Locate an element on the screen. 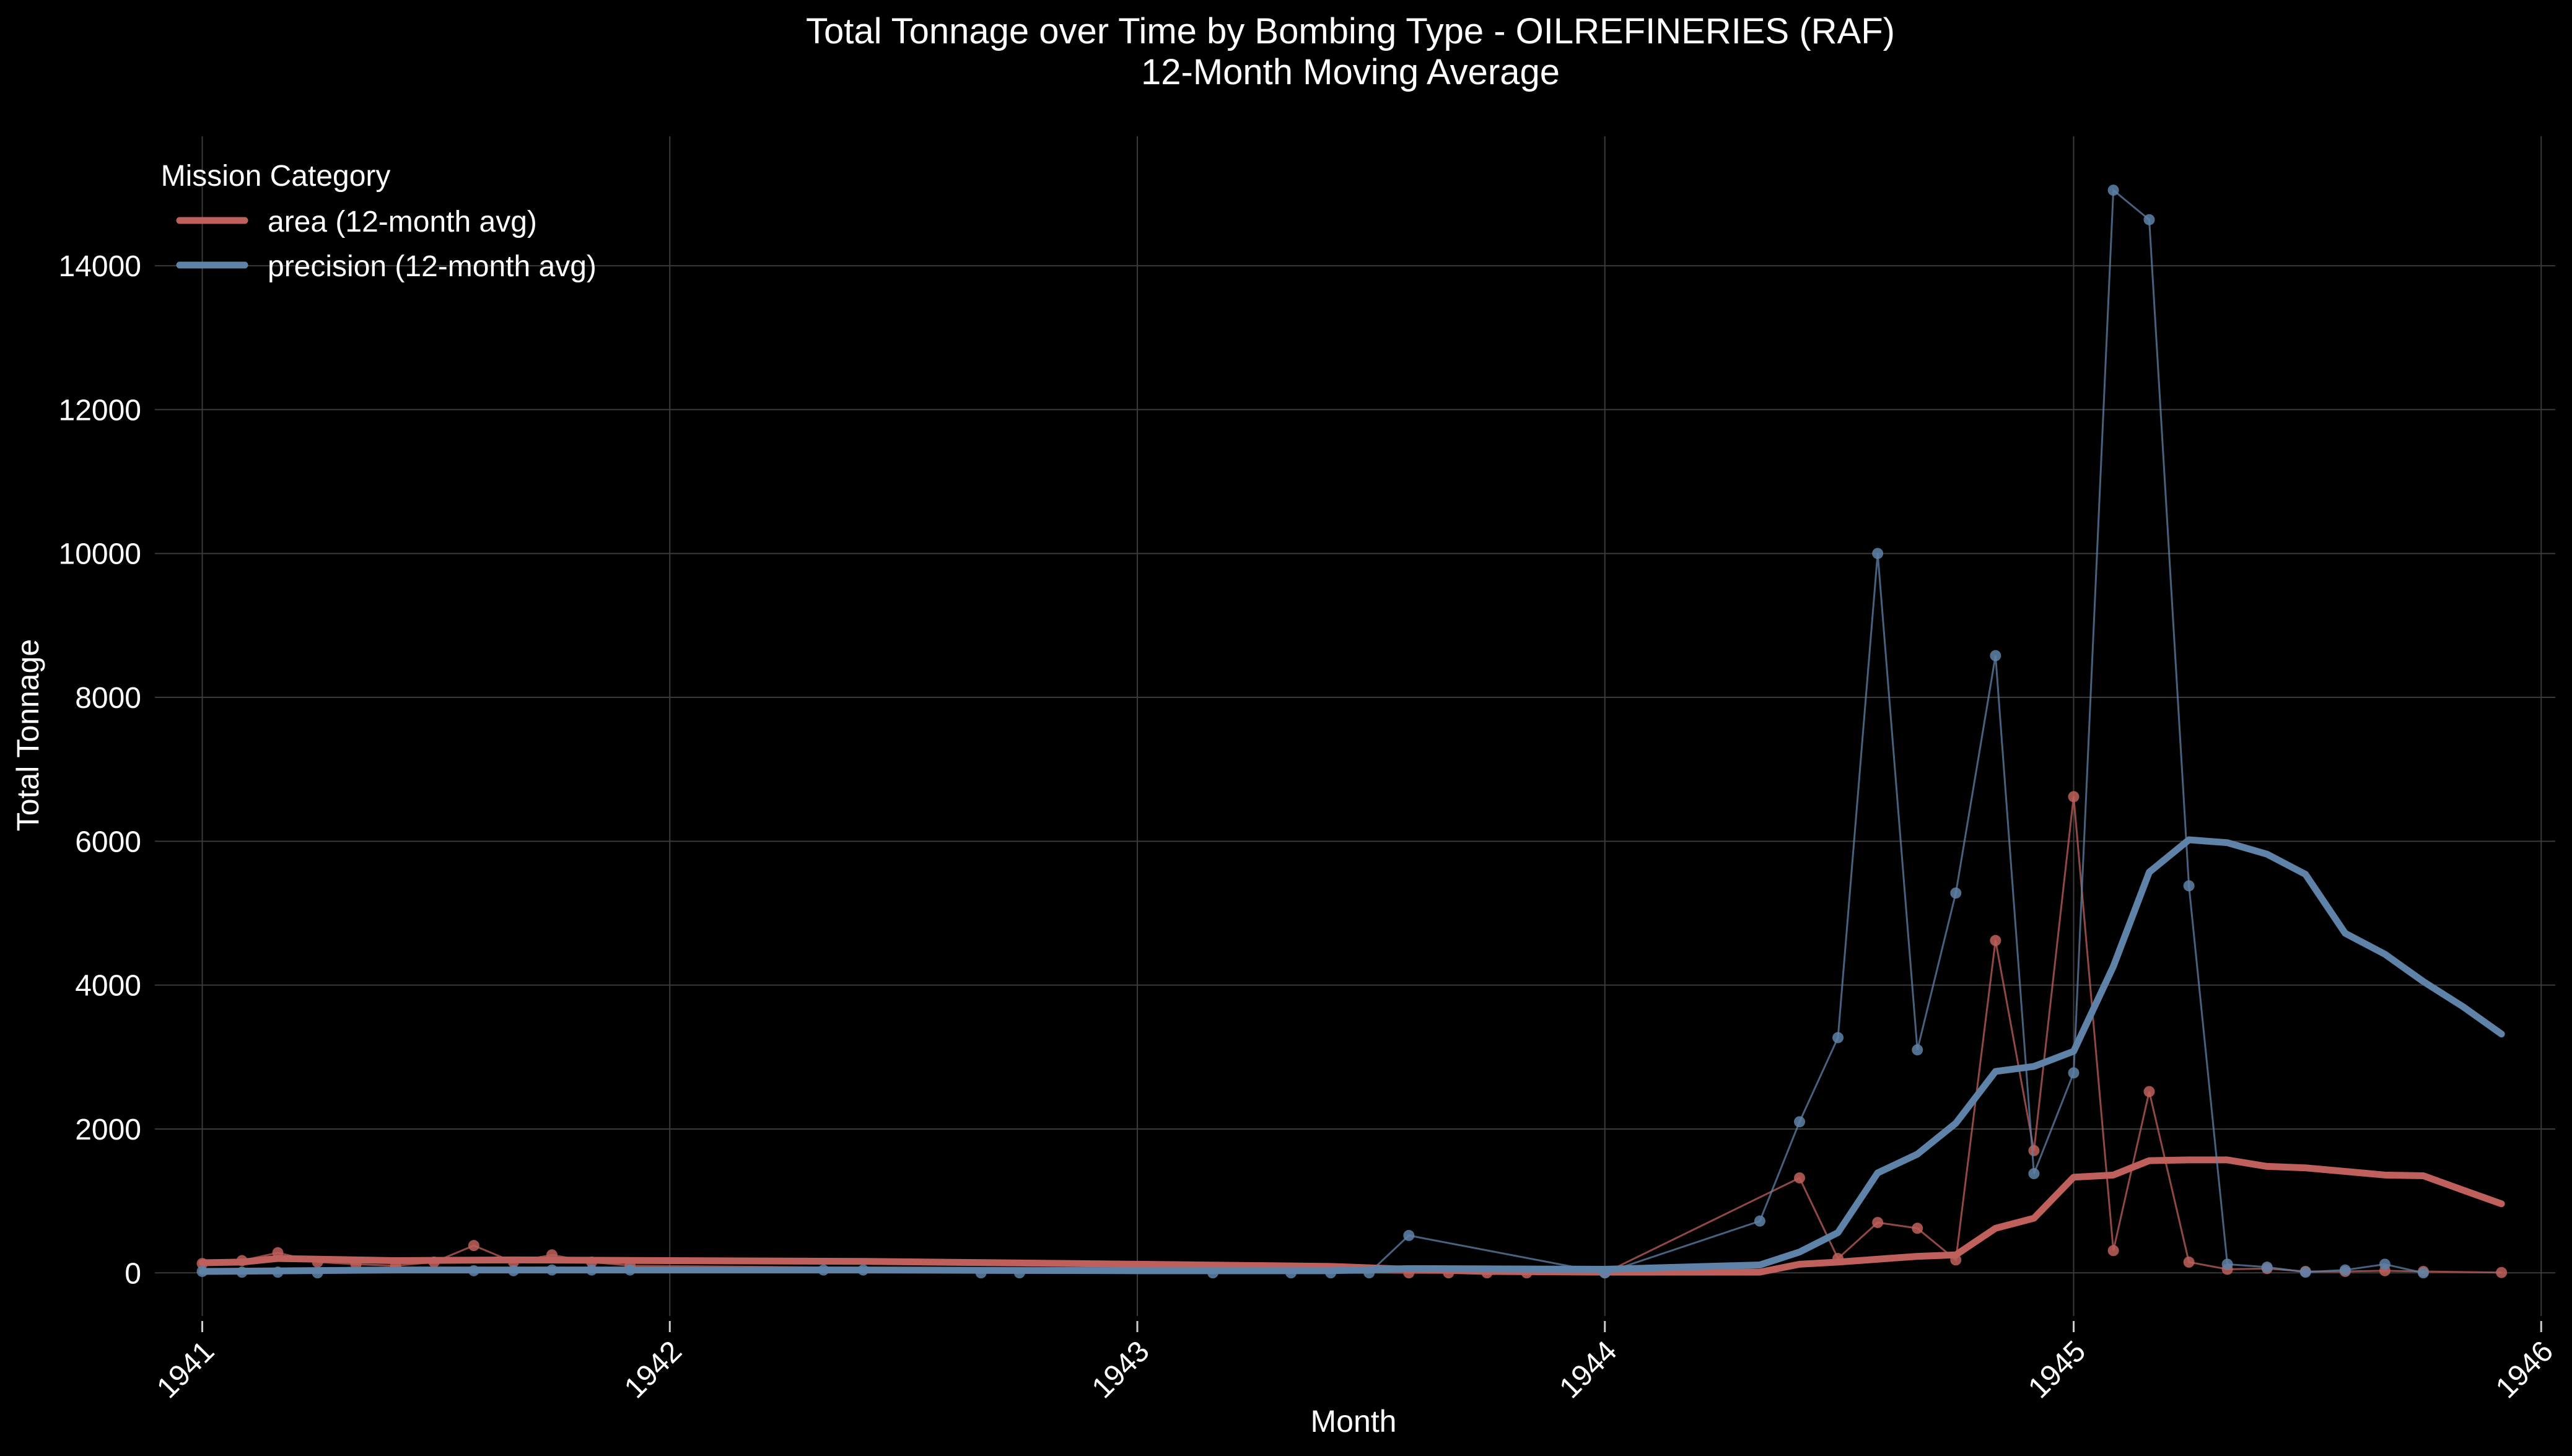  chart-subtitle: 12-Month Moving Average is located at coordinates (1350, 72).